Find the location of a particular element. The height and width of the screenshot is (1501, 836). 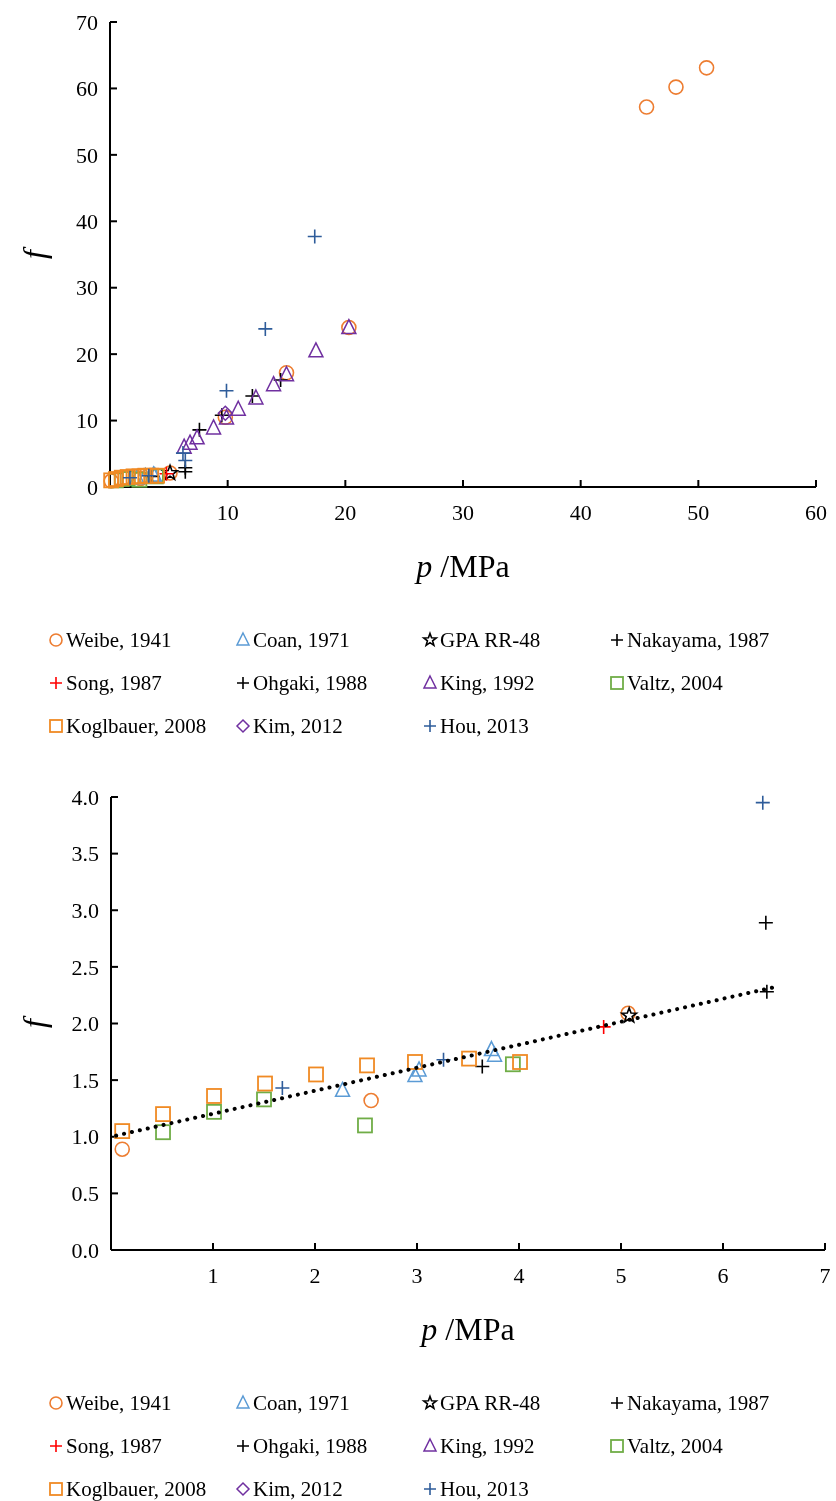

y-tick-label: 1.0 is located at coordinates (85, 1137).